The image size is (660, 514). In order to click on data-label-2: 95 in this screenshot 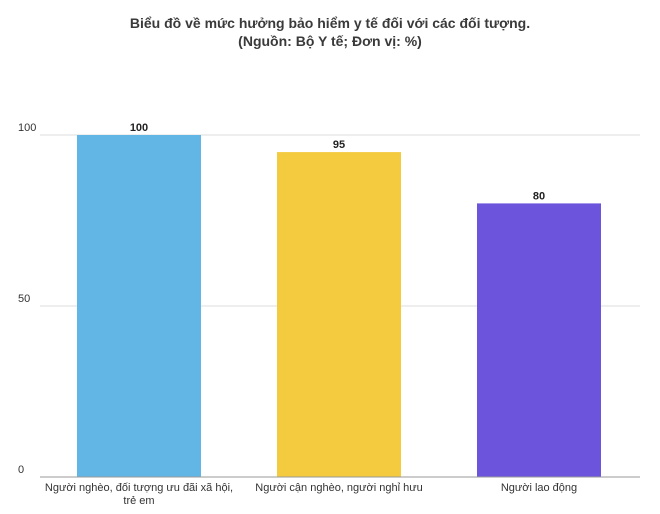, I will do `click(339, 145)`.